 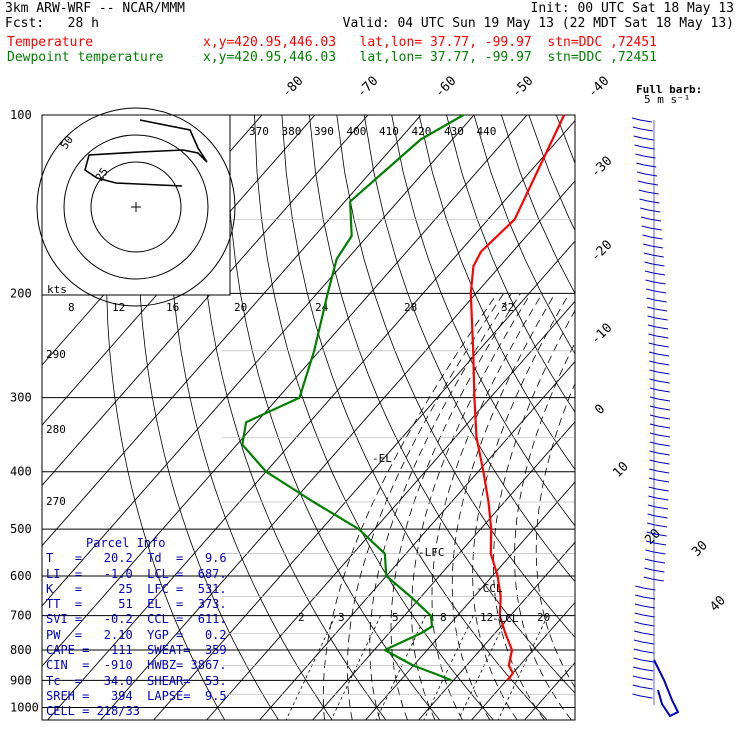 I want to click on parcel-info-title: Parcel Info, so click(x=126, y=543).